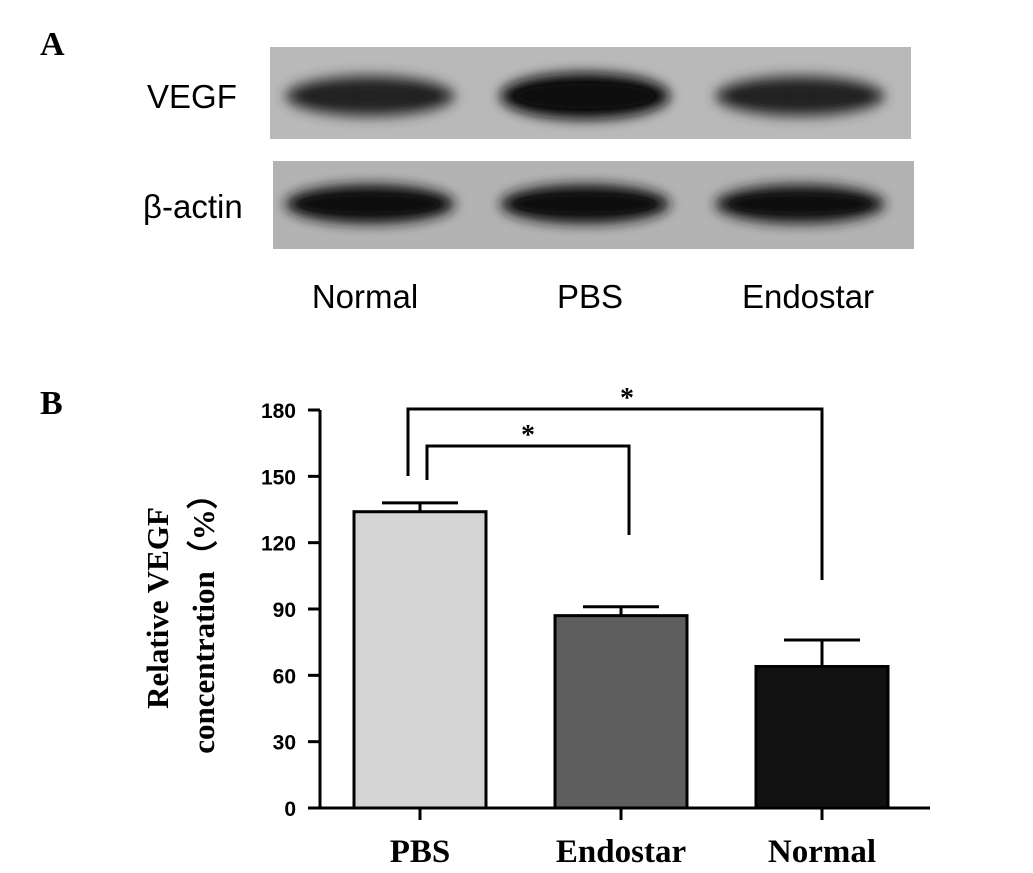  What do you see at coordinates (192, 96) in the screenshot?
I see `blot-row-label-vegf: VEGF` at bounding box center [192, 96].